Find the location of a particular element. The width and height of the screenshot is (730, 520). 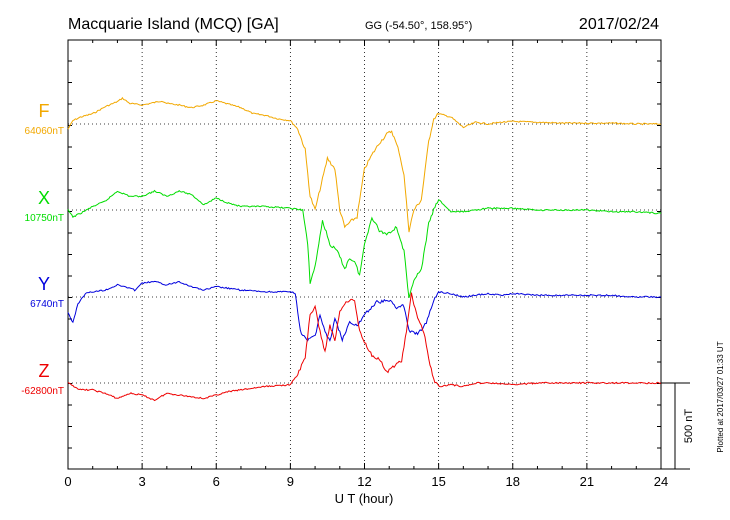

tick-label-18: 18 is located at coordinates (513, 481).